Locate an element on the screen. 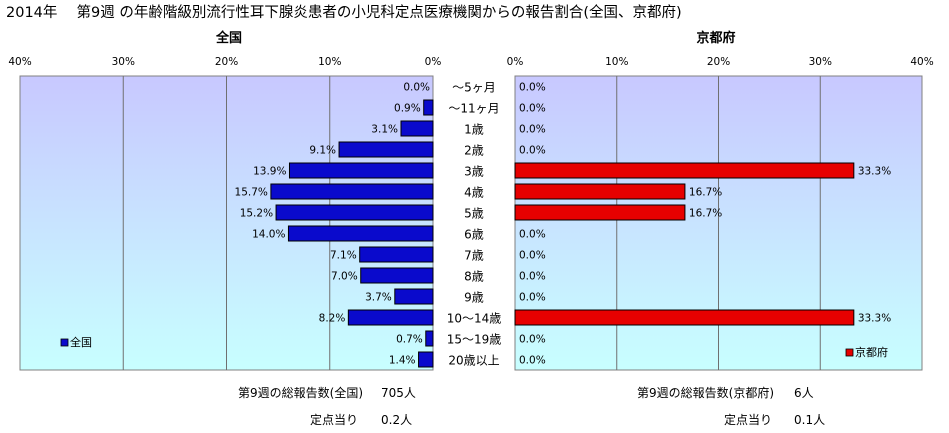 The width and height of the screenshot is (949, 433). data-label-national: 0.0% is located at coordinates (416, 88).